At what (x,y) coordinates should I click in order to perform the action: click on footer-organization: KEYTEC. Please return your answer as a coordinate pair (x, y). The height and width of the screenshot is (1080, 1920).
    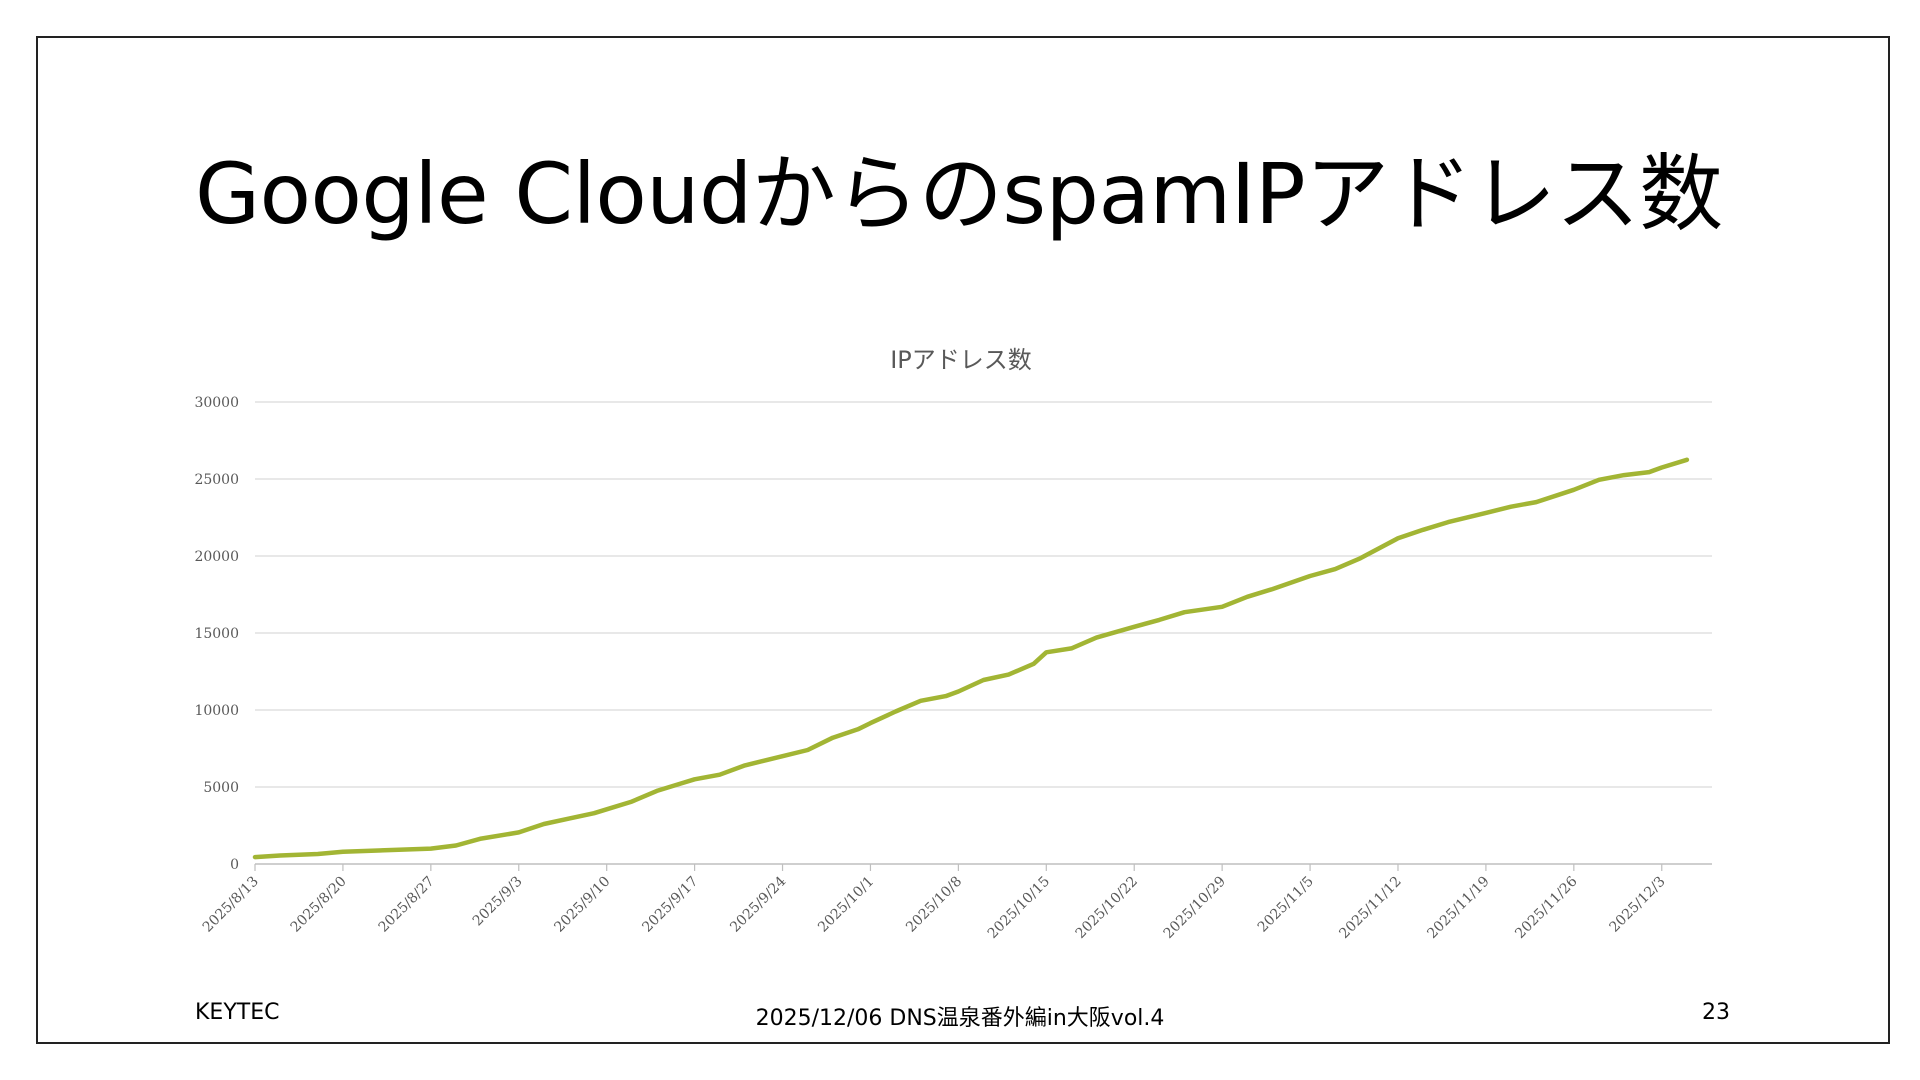
    Looking at the image, I should click on (237, 1012).